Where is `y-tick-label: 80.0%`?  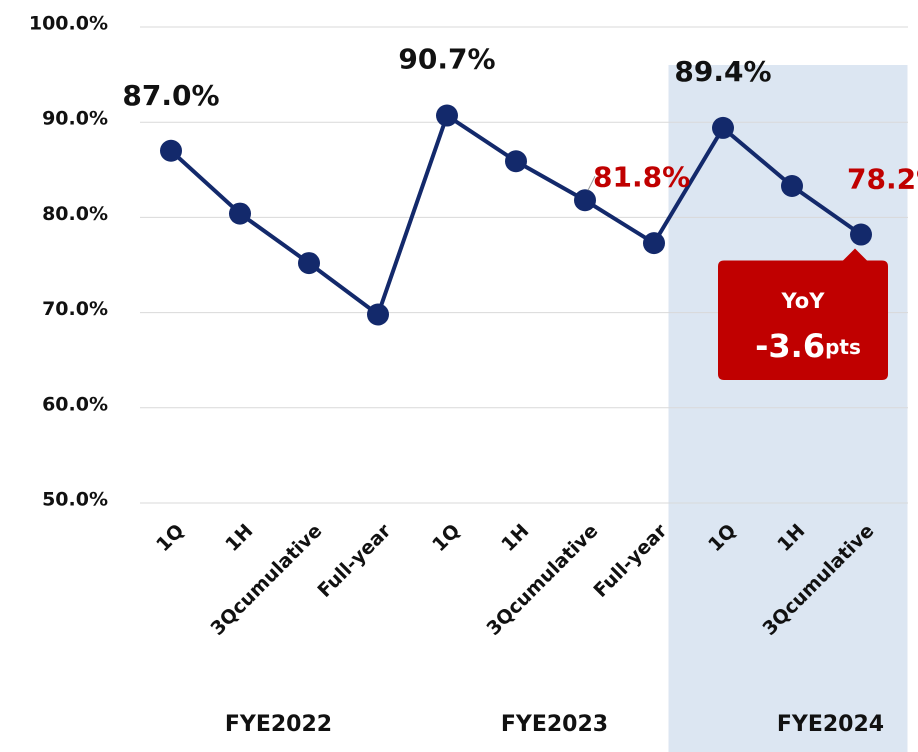 y-tick-label: 80.0% is located at coordinates (75, 214).